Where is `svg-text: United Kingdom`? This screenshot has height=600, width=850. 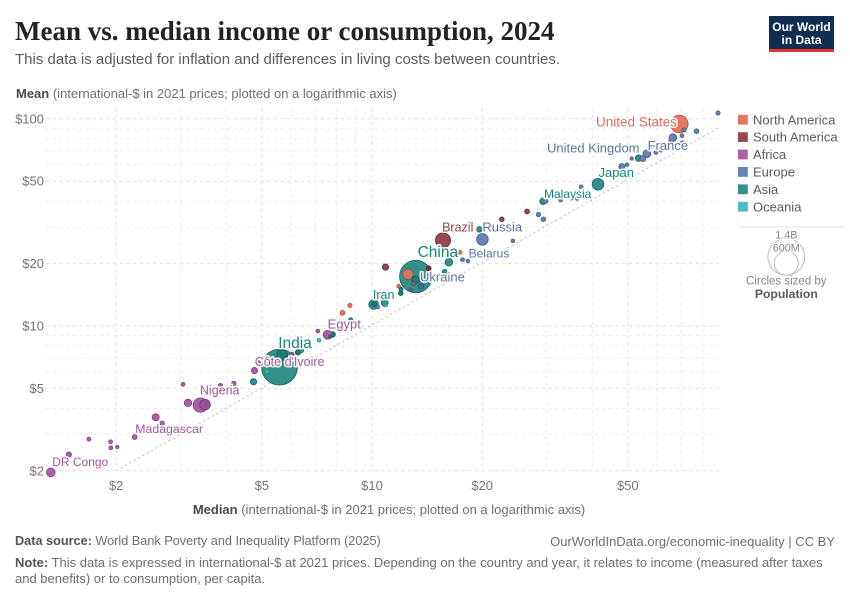 svg-text: United Kingdom is located at coordinates (593, 148).